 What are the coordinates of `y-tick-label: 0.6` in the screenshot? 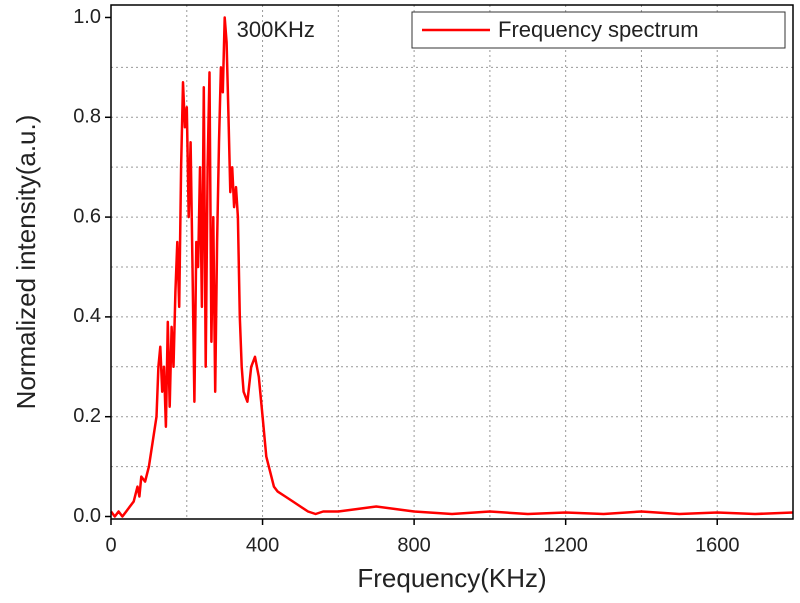 It's located at (87, 216).